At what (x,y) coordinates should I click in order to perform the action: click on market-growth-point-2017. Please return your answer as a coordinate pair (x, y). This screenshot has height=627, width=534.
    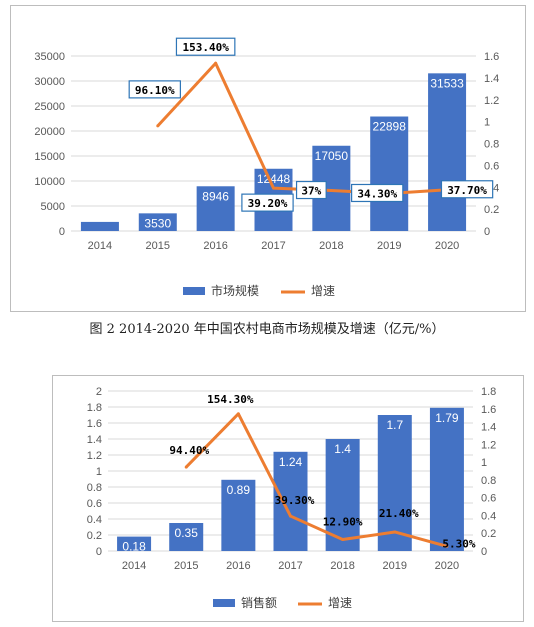
    Looking at the image, I should click on (273, 188).